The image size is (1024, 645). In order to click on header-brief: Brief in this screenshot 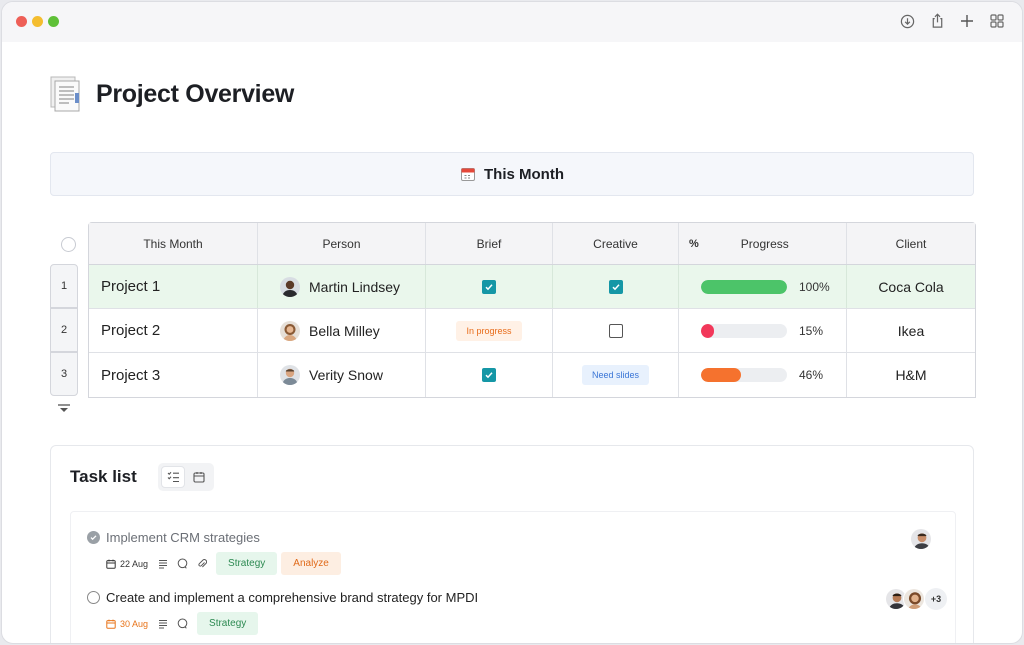, I will do `click(489, 243)`.